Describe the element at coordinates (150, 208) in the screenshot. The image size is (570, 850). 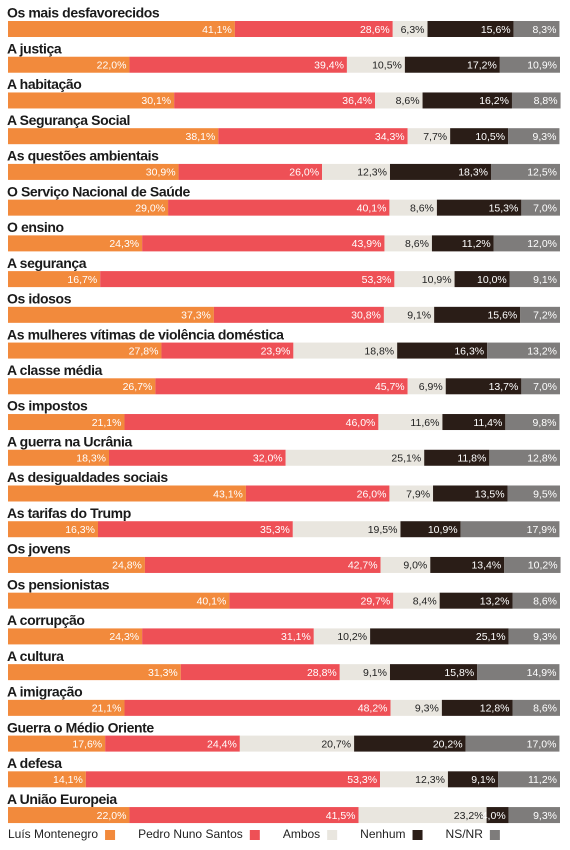
I see `value-label: 29,0%` at that location.